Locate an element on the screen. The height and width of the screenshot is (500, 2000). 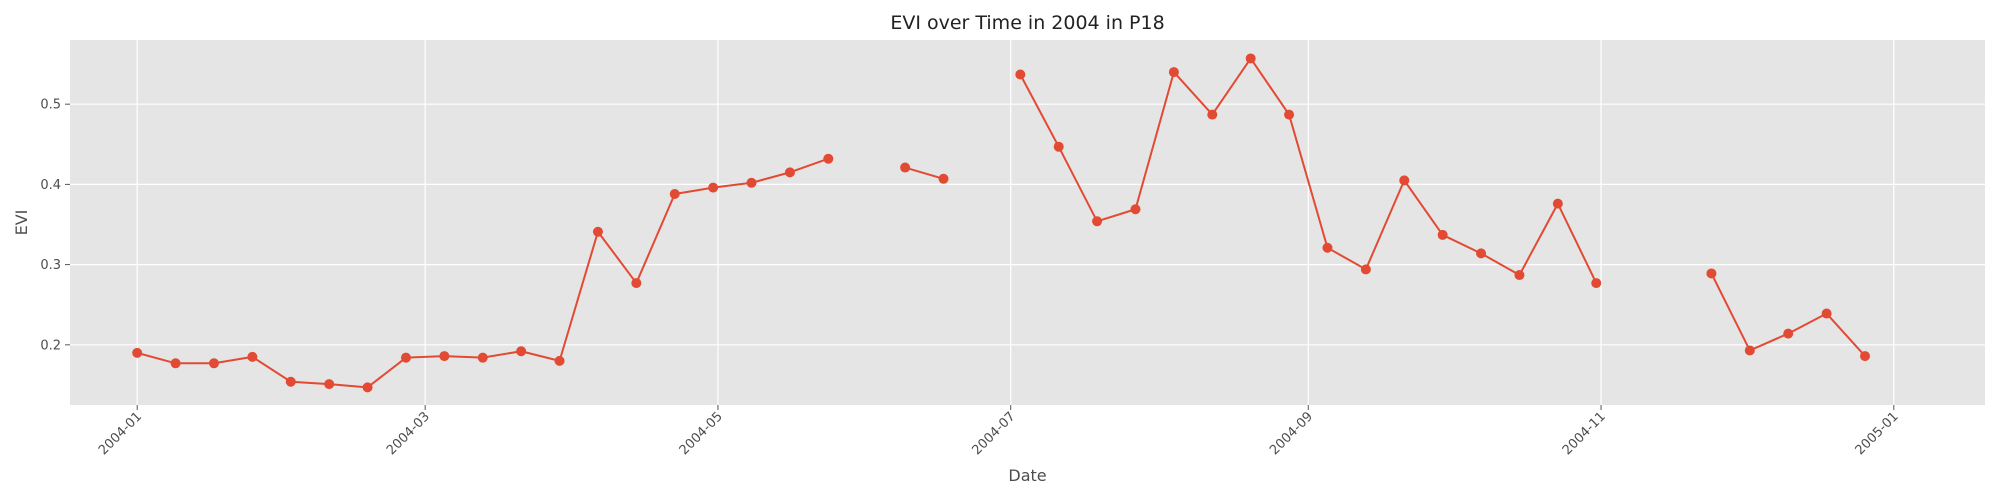
y-axis-title: EVI is located at coordinates (21, 223).